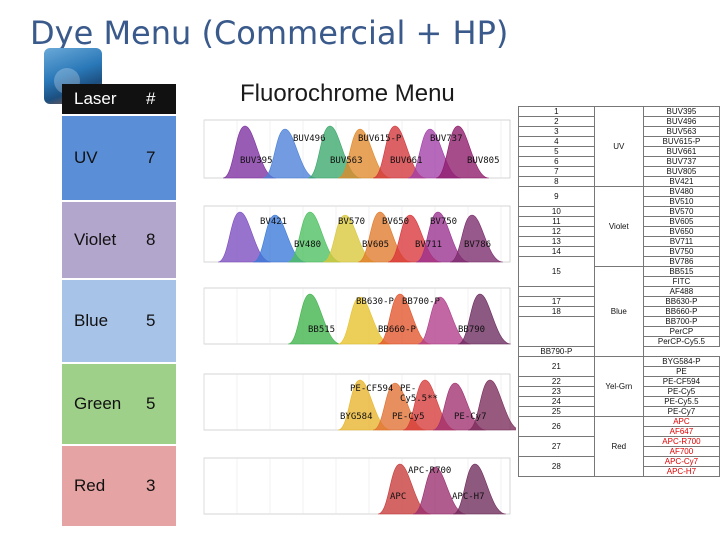 The height and width of the screenshot is (540, 720). I want to click on red-spectra-plot, so click(357, 486).